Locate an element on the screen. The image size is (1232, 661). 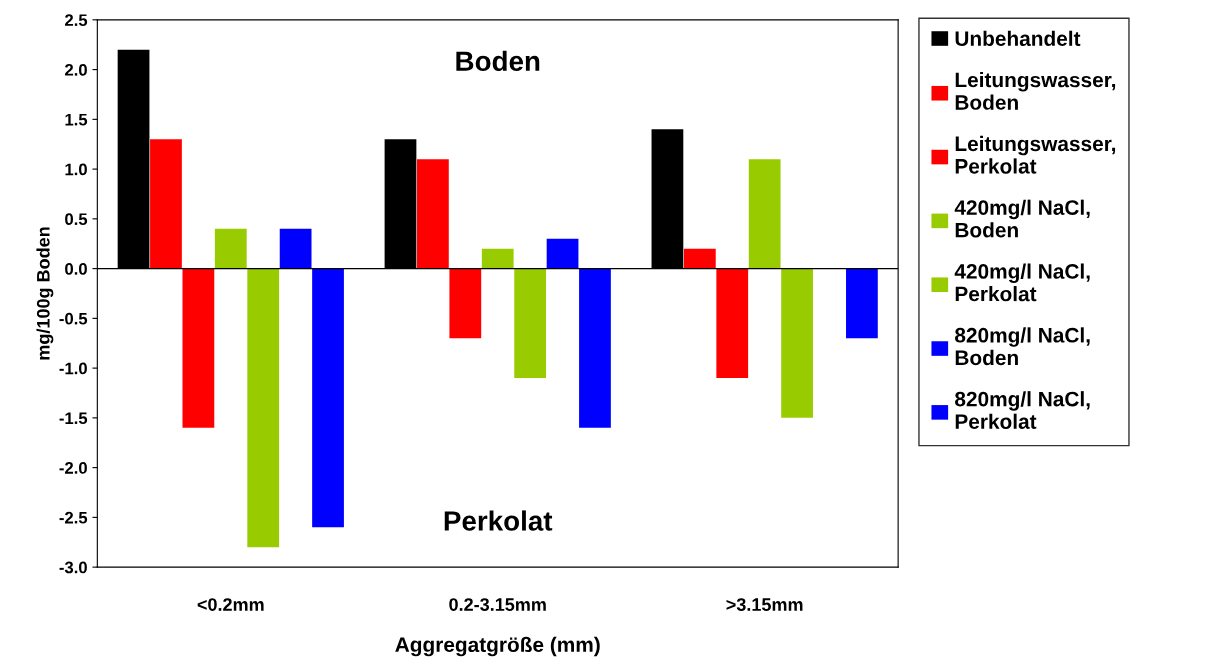
annotation: Boden is located at coordinates (498, 61).